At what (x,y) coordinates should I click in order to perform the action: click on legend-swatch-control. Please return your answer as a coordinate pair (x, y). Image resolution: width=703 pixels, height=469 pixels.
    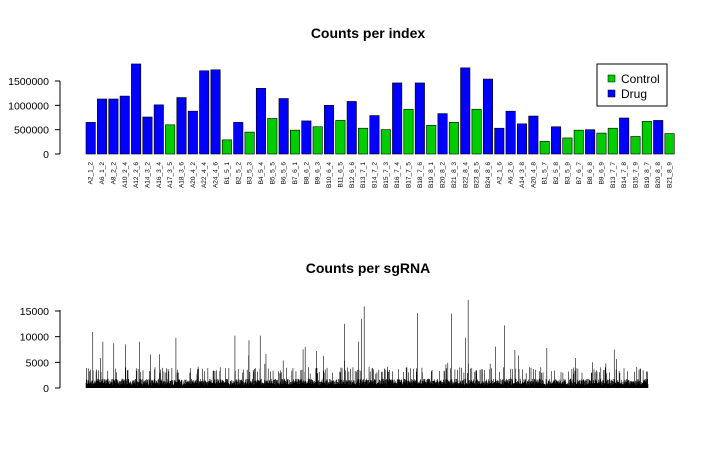
    Looking at the image, I should click on (611, 78).